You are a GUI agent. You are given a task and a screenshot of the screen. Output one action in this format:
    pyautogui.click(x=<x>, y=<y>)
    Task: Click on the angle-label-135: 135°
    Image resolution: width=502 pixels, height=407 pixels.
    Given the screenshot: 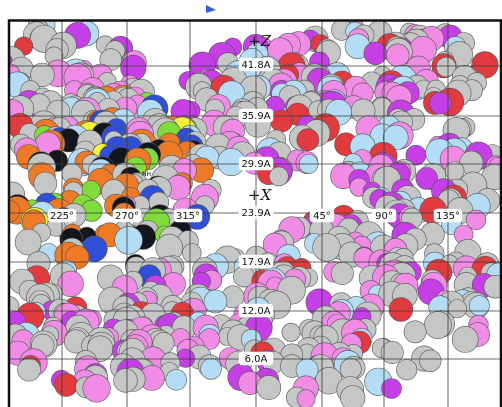 What is the action you would take?
    pyautogui.click(x=448, y=215)
    